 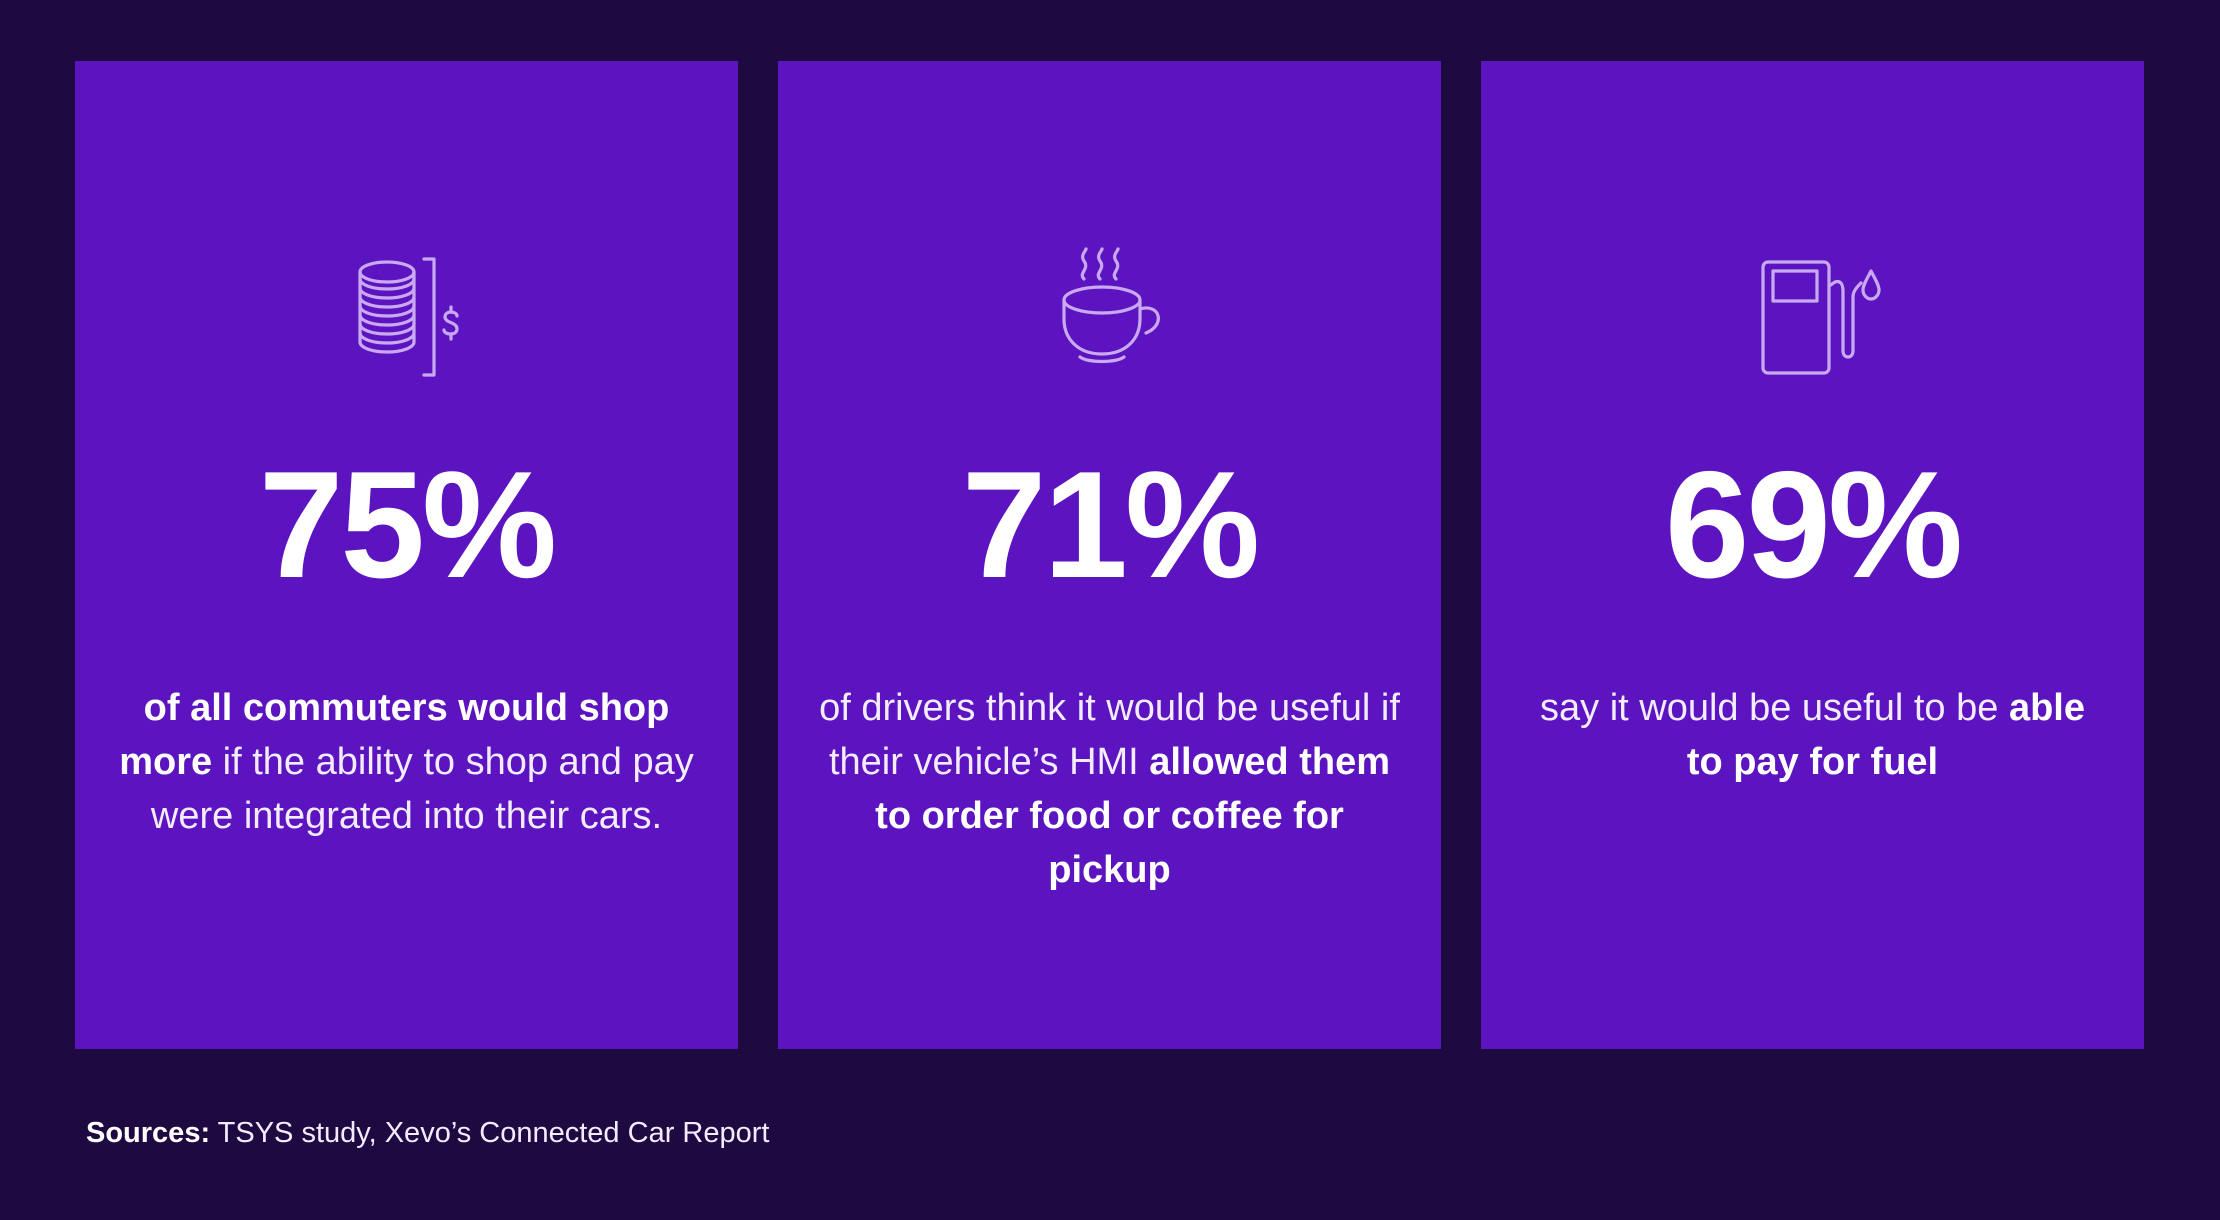 What do you see at coordinates (407, 291) in the screenshot?
I see `coins-stack-dollar-icon` at bounding box center [407, 291].